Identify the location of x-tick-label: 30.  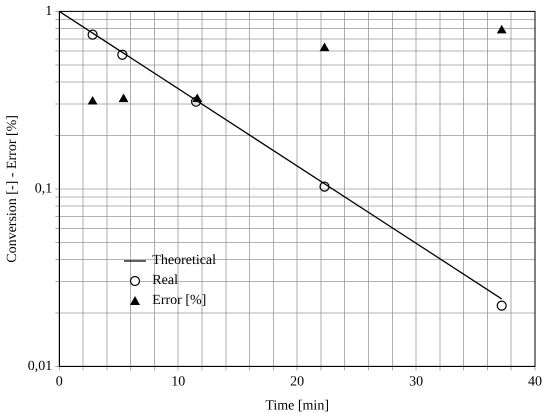
(416, 382).